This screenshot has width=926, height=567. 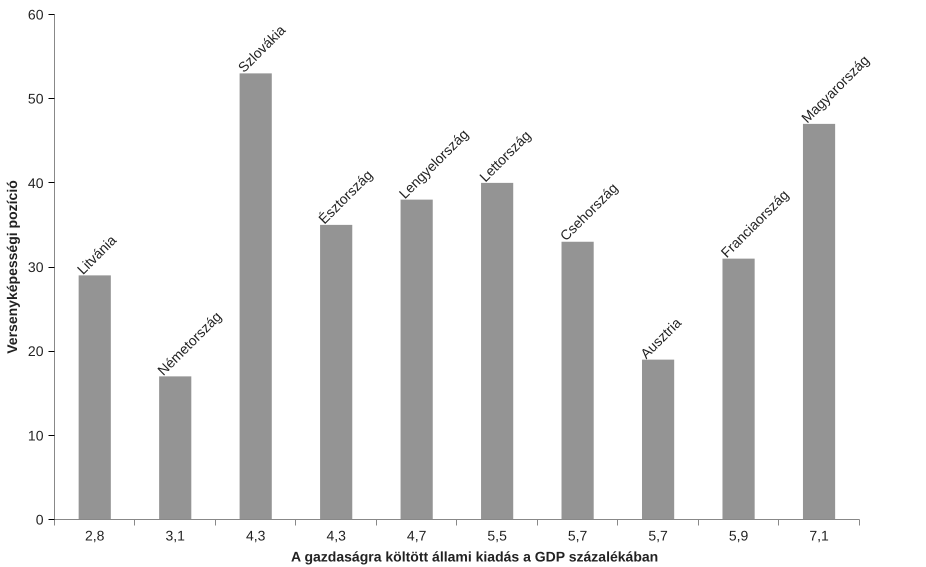 What do you see at coordinates (175, 536) in the screenshot?
I see `x-tick-label: 3,1` at bounding box center [175, 536].